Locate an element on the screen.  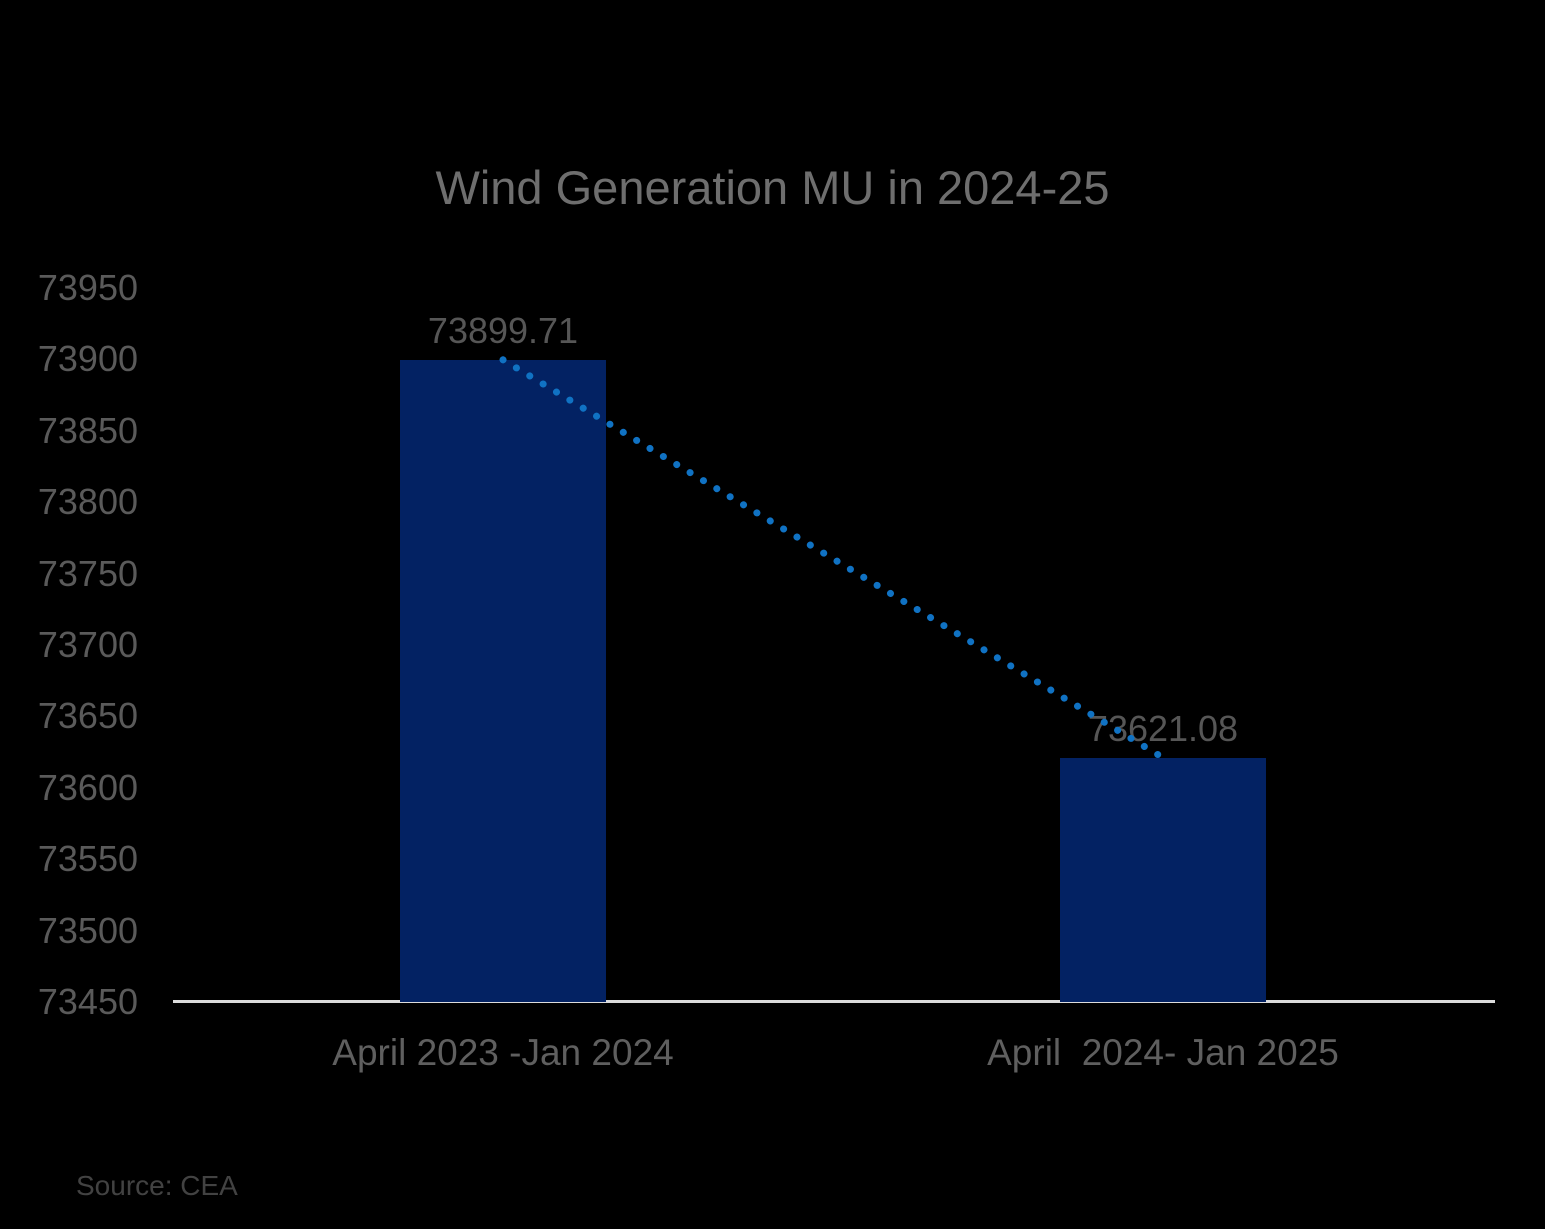
y-tick-label: 73700 is located at coordinates (87, 644).